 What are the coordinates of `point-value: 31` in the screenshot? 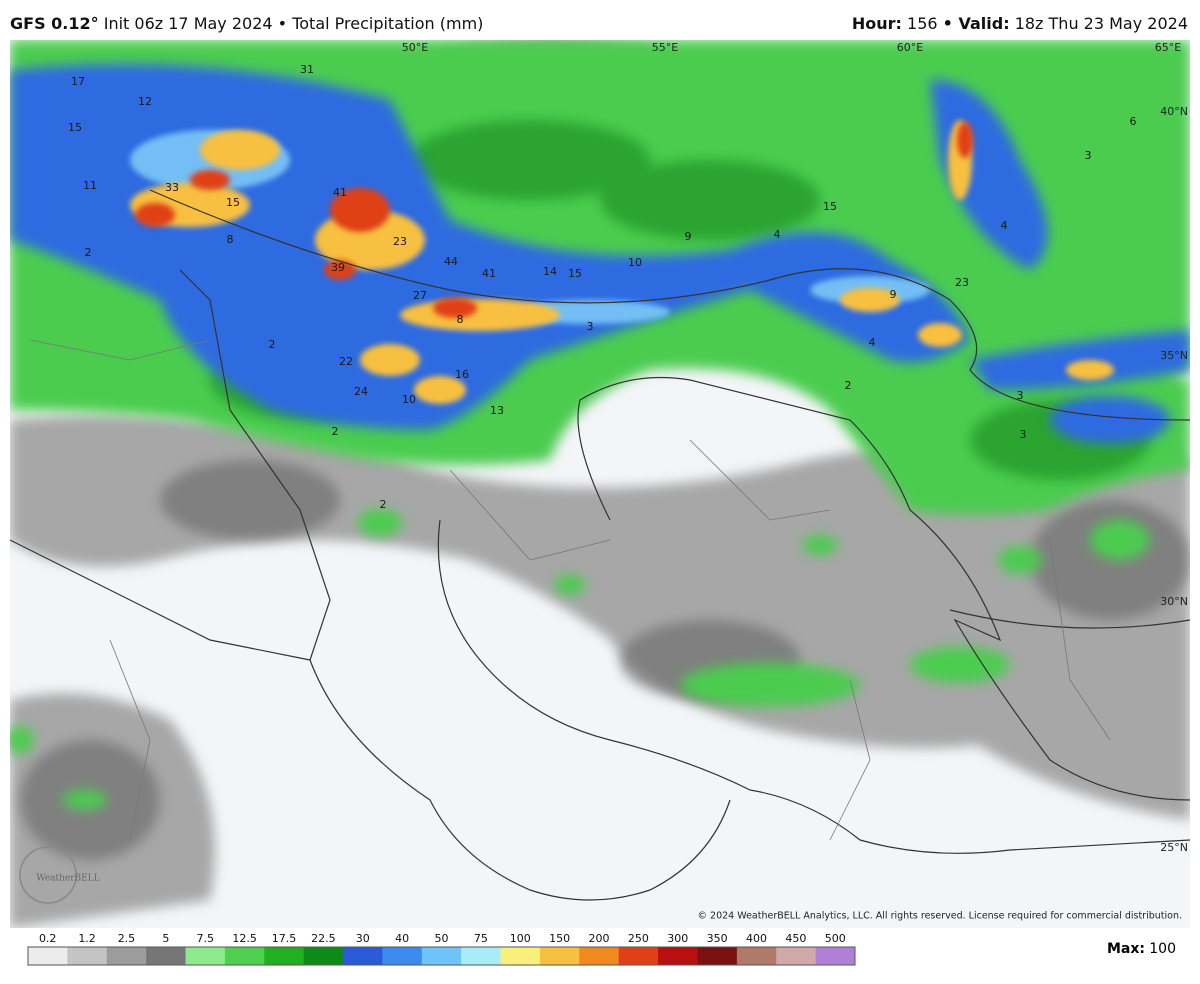 It's located at (307, 69).